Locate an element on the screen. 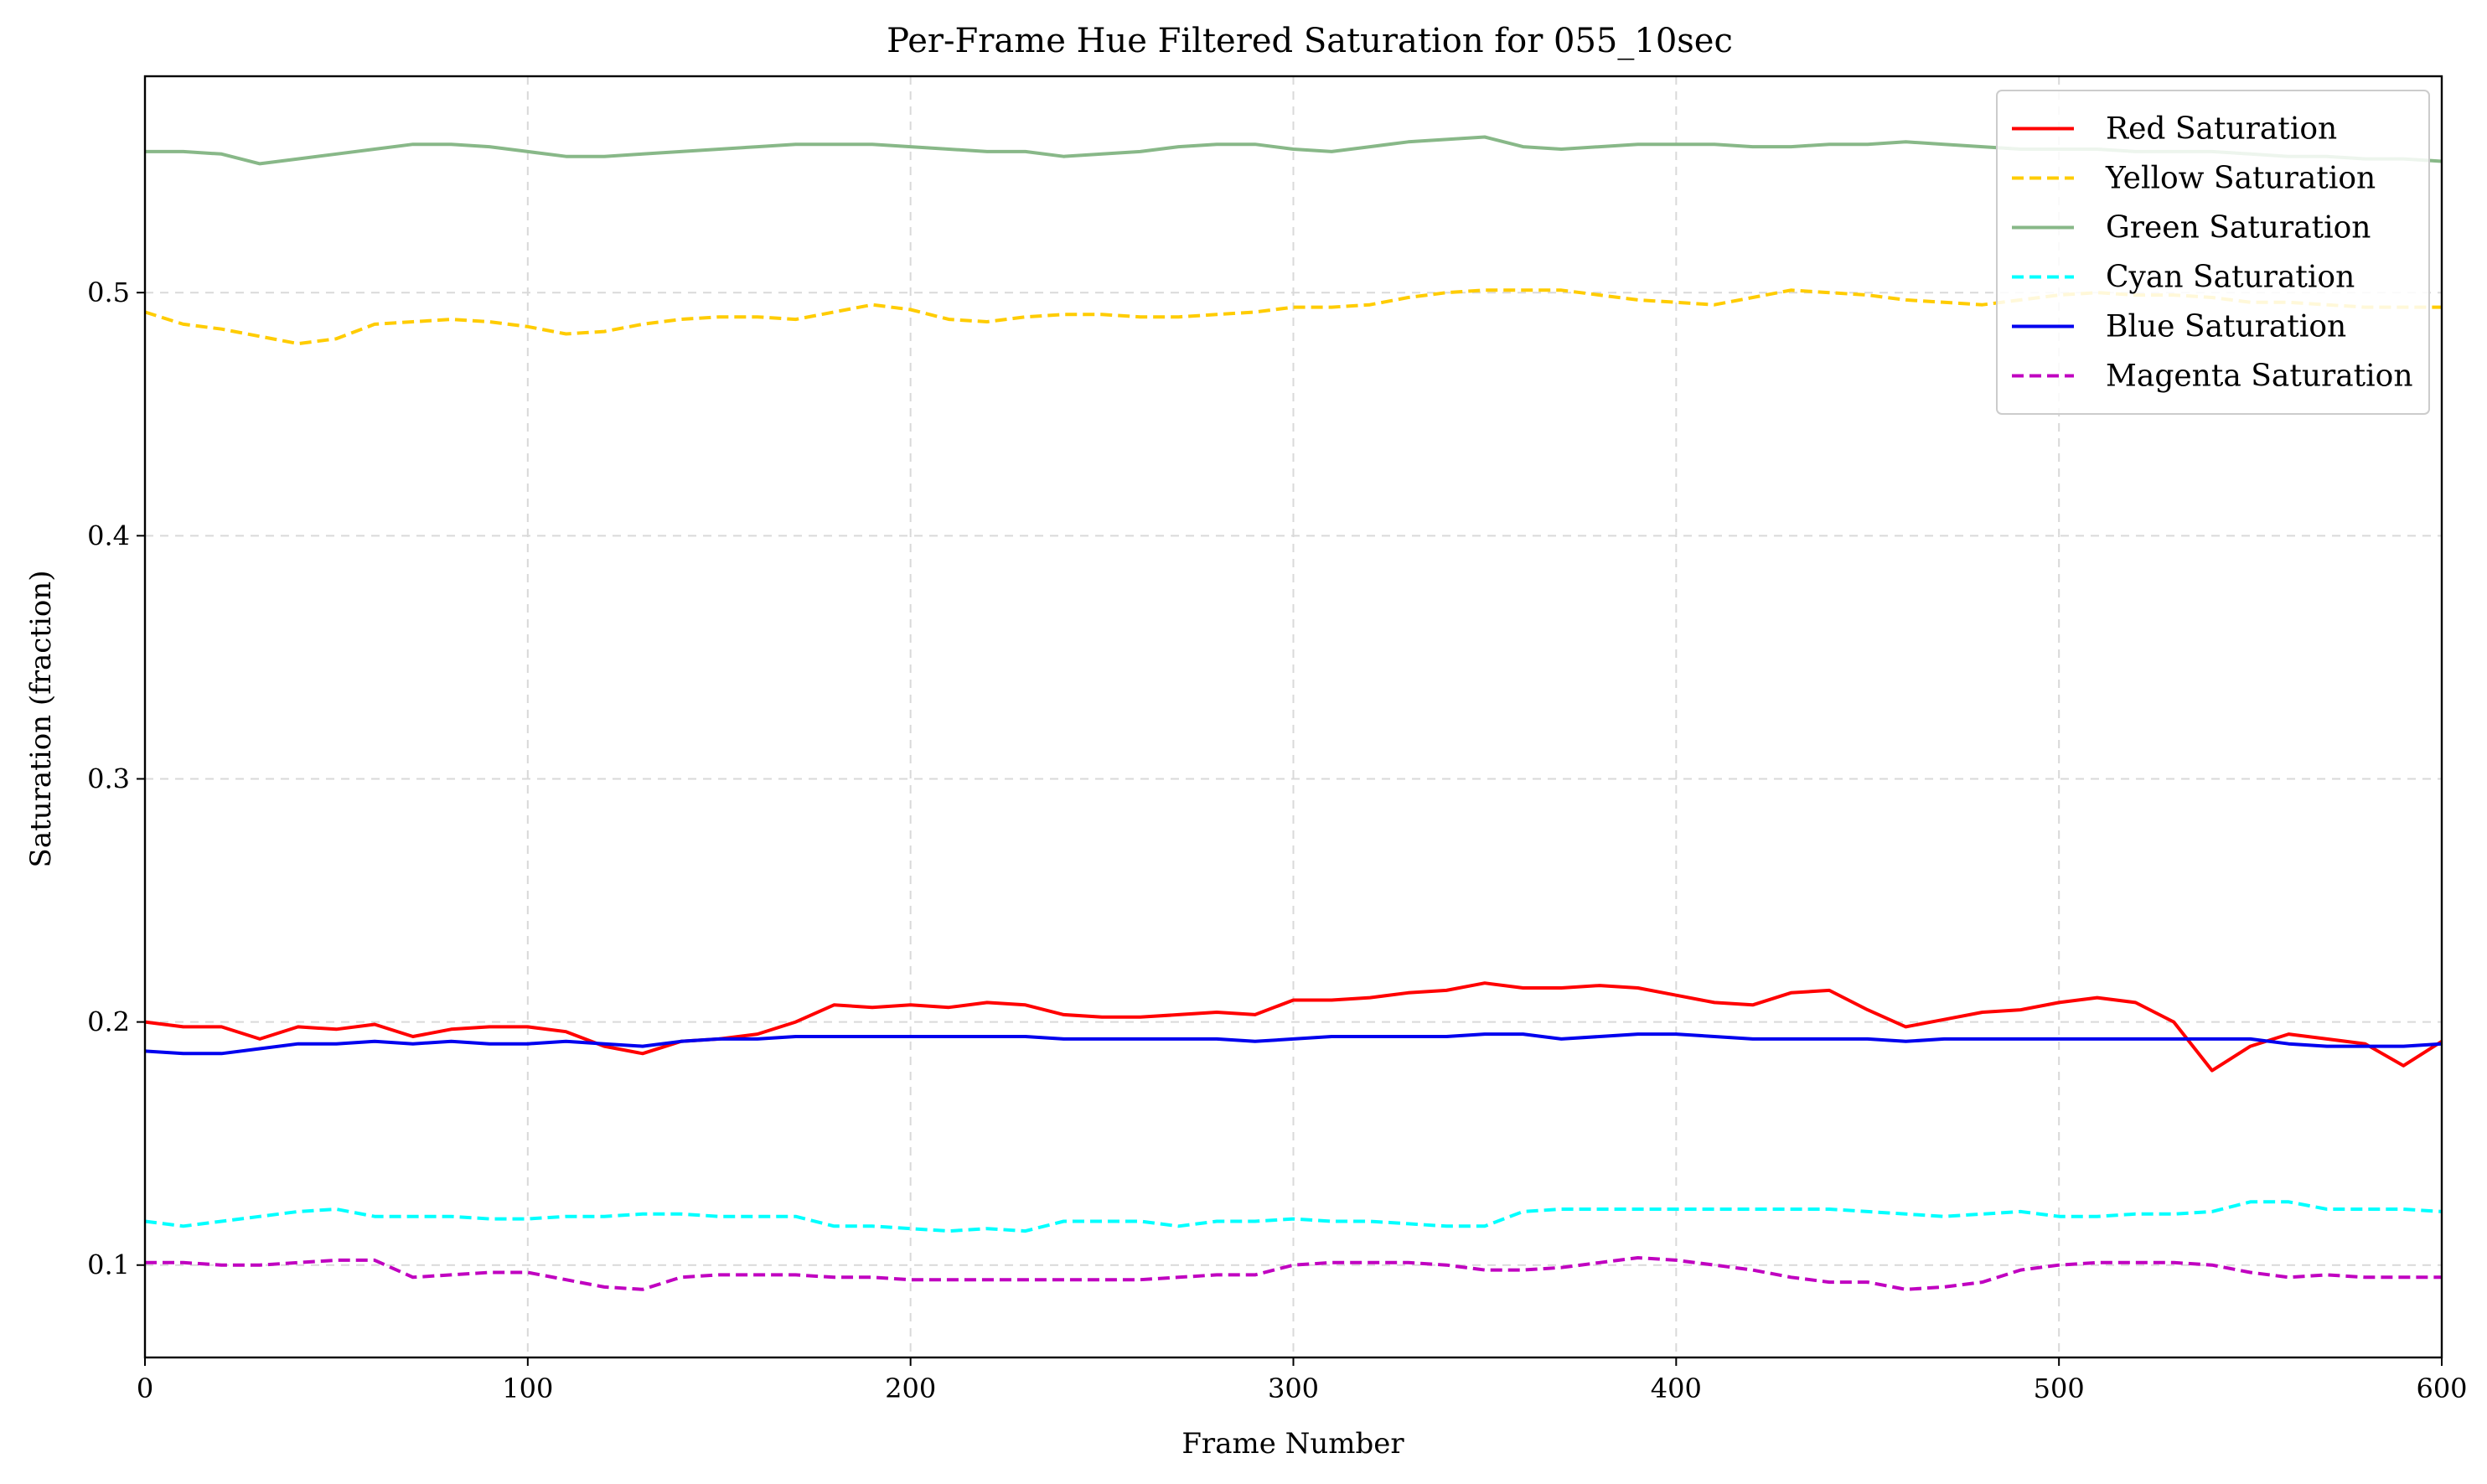  y-axis-ticks: 0.1 0.2 0.3 0.4 0.5 is located at coordinates (116, 779).